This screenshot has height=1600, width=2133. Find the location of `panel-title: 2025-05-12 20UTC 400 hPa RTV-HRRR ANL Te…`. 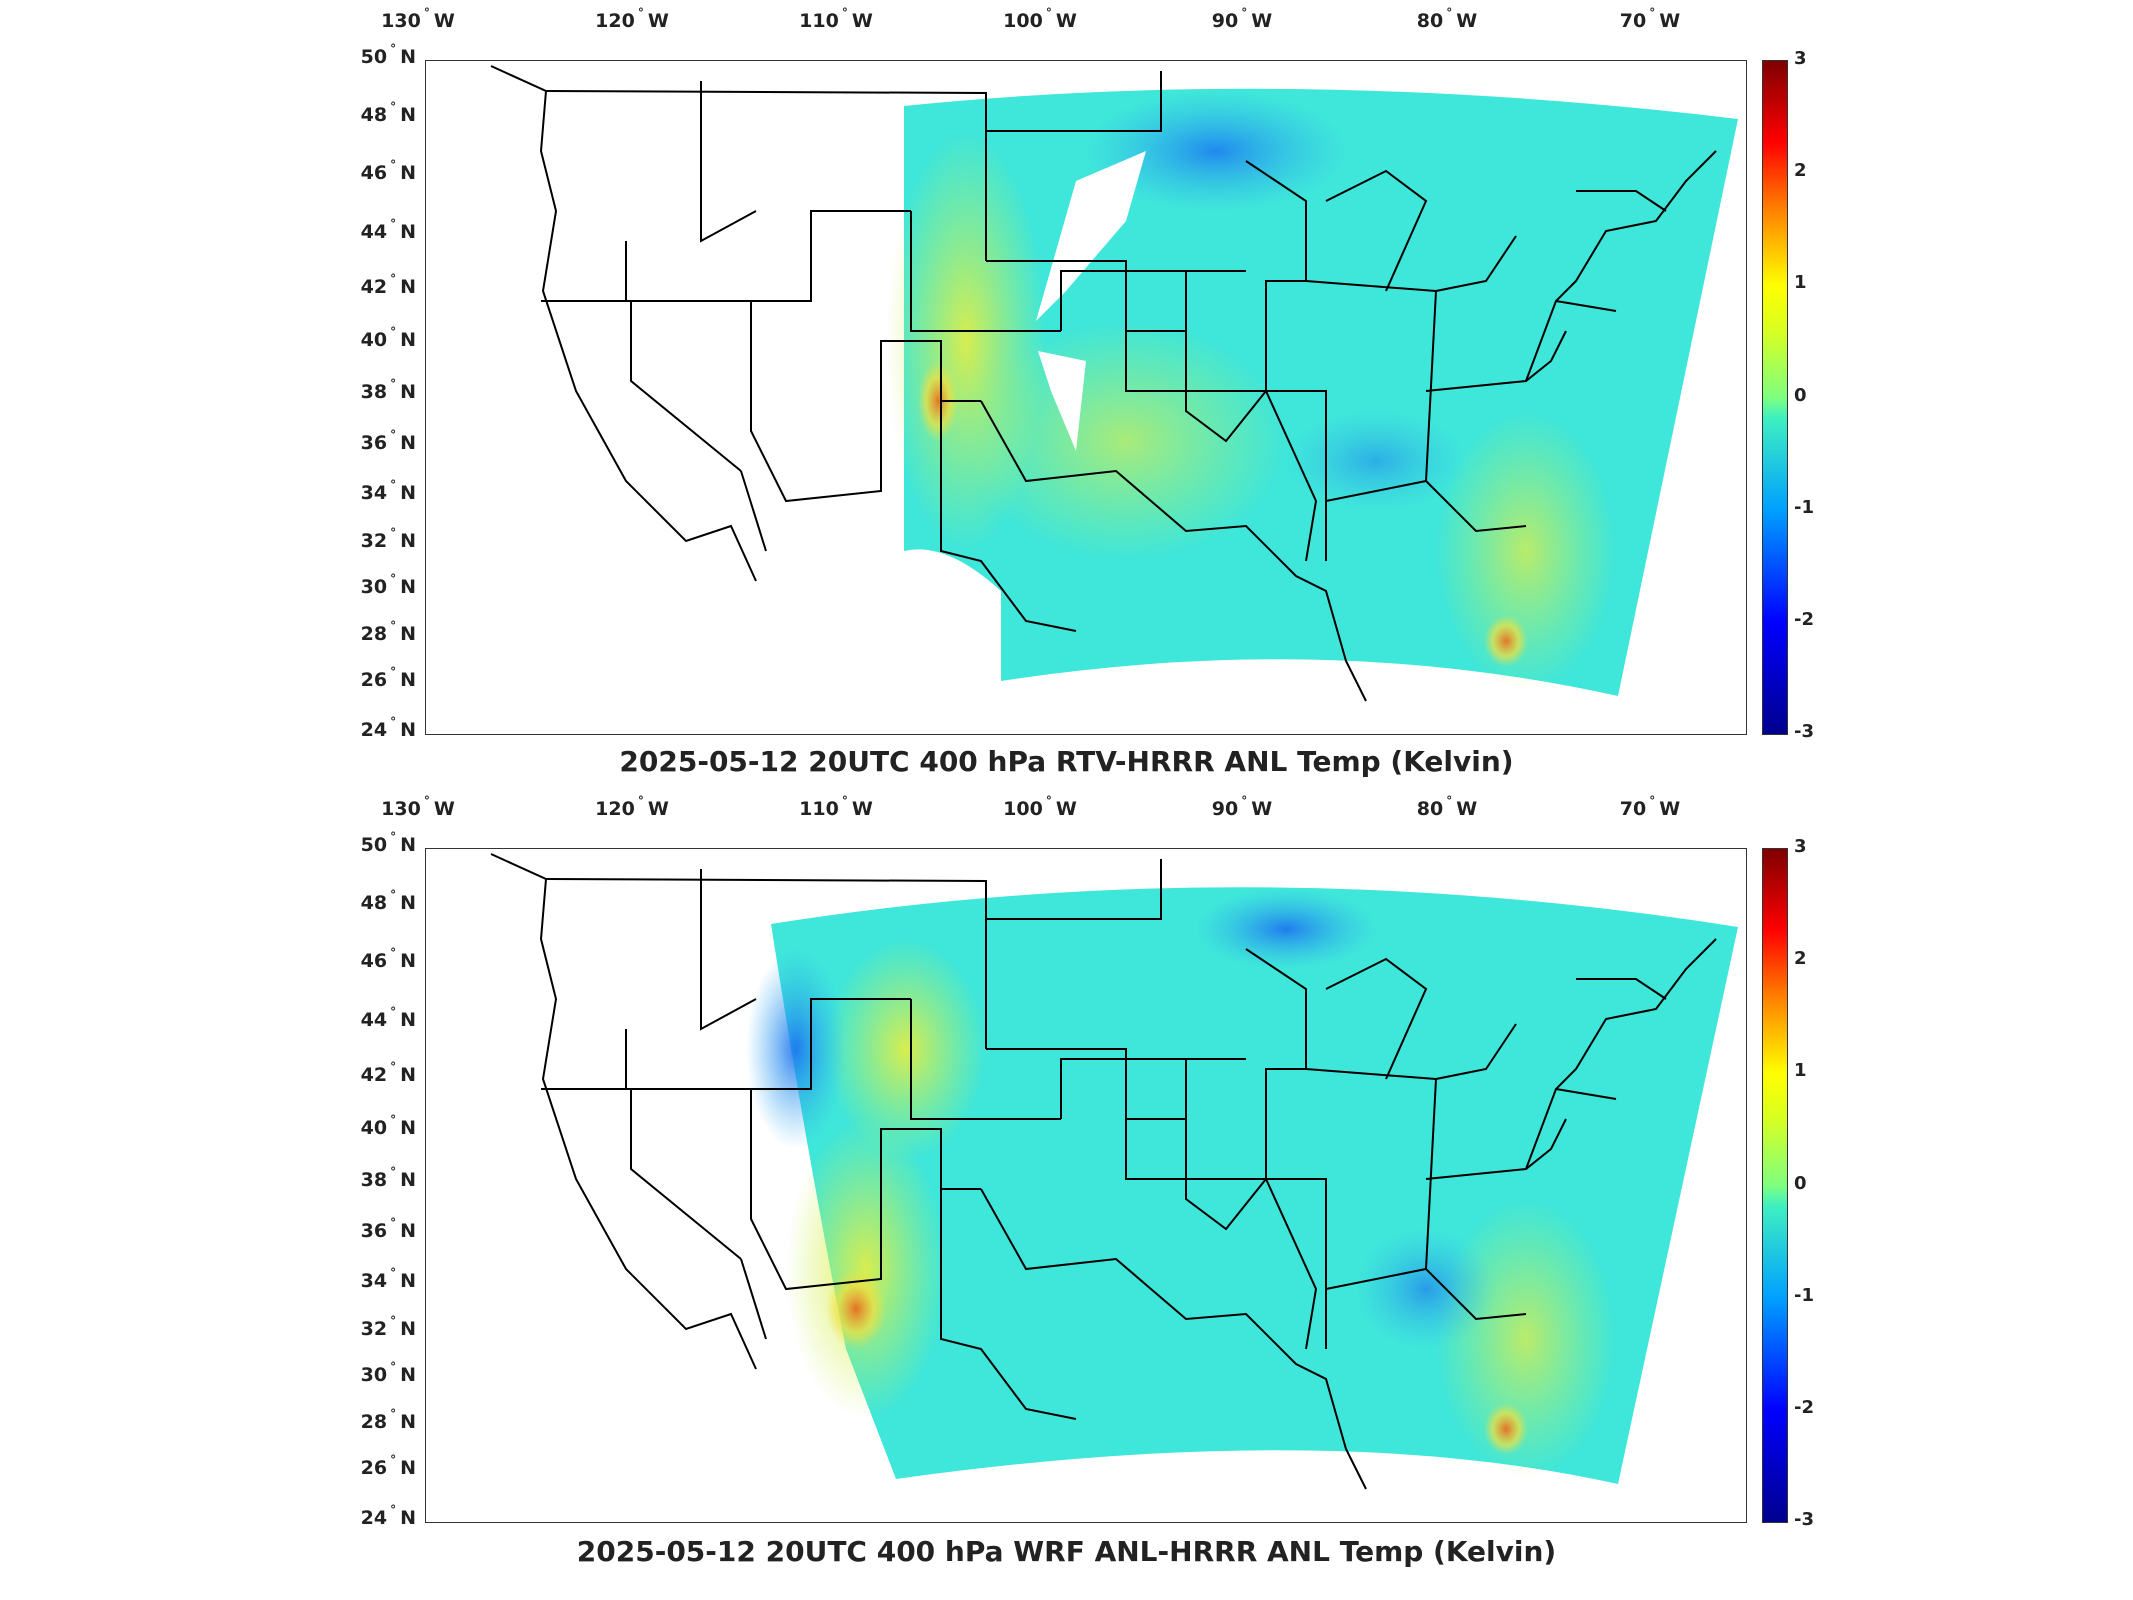

panel-title: 2025-05-12 20UTC 400 hPa RTV-HRRR ANL Te… is located at coordinates (1066, 761).